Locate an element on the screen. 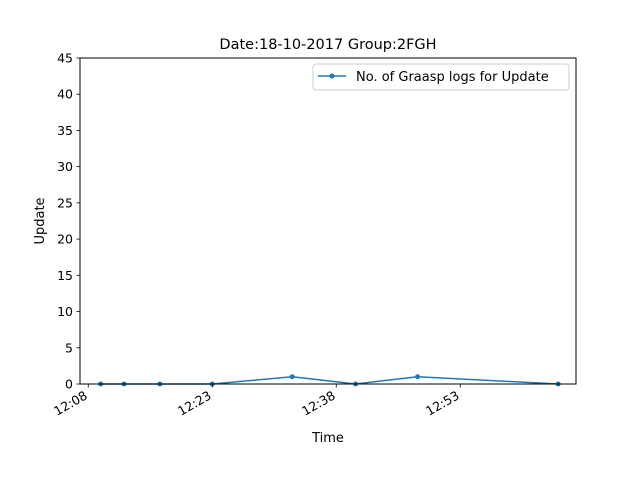 The width and height of the screenshot is (640, 480). y-tick-label: 20 is located at coordinates (65, 239).